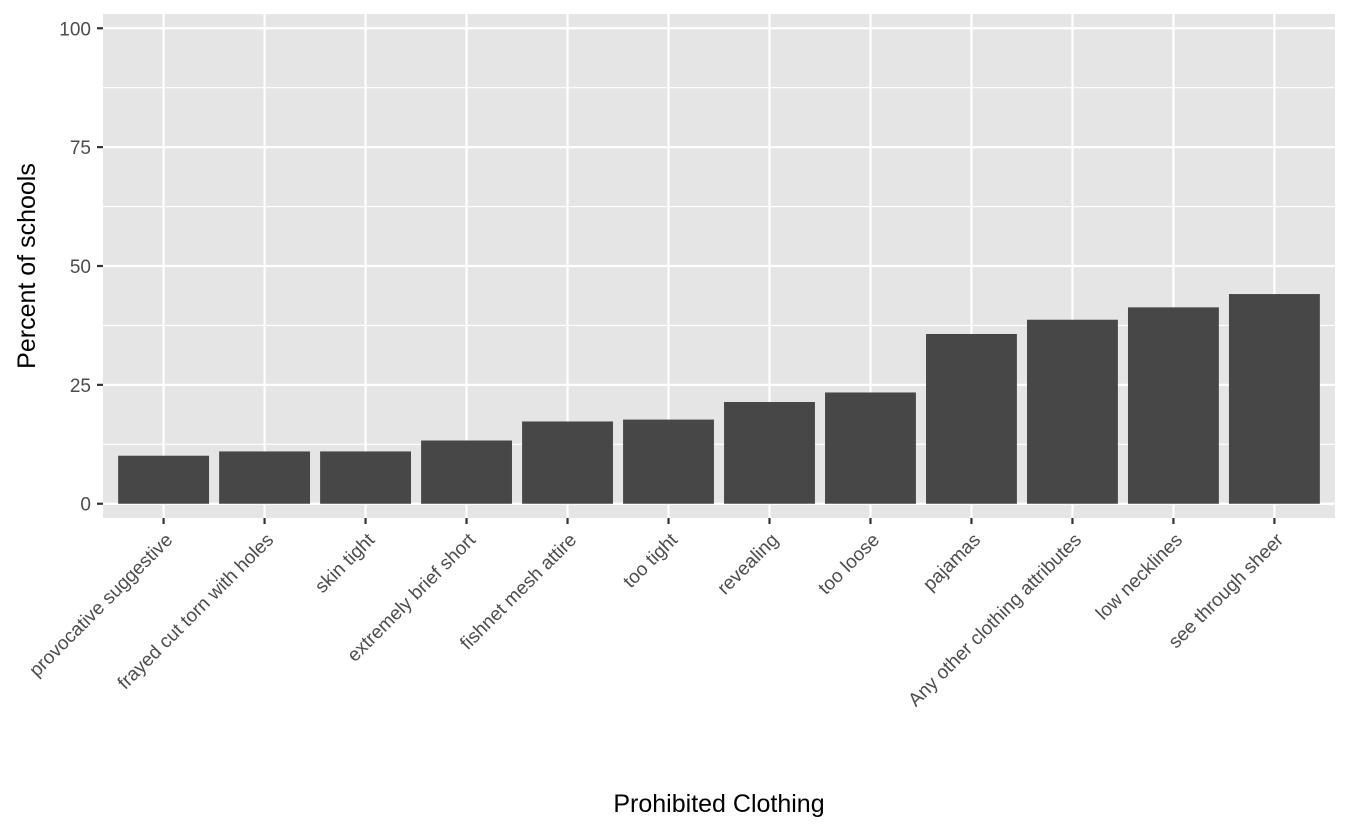 This screenshot has width=1350, height=834. I want to click on x-tick-label: pajamas, so click(952, 563).